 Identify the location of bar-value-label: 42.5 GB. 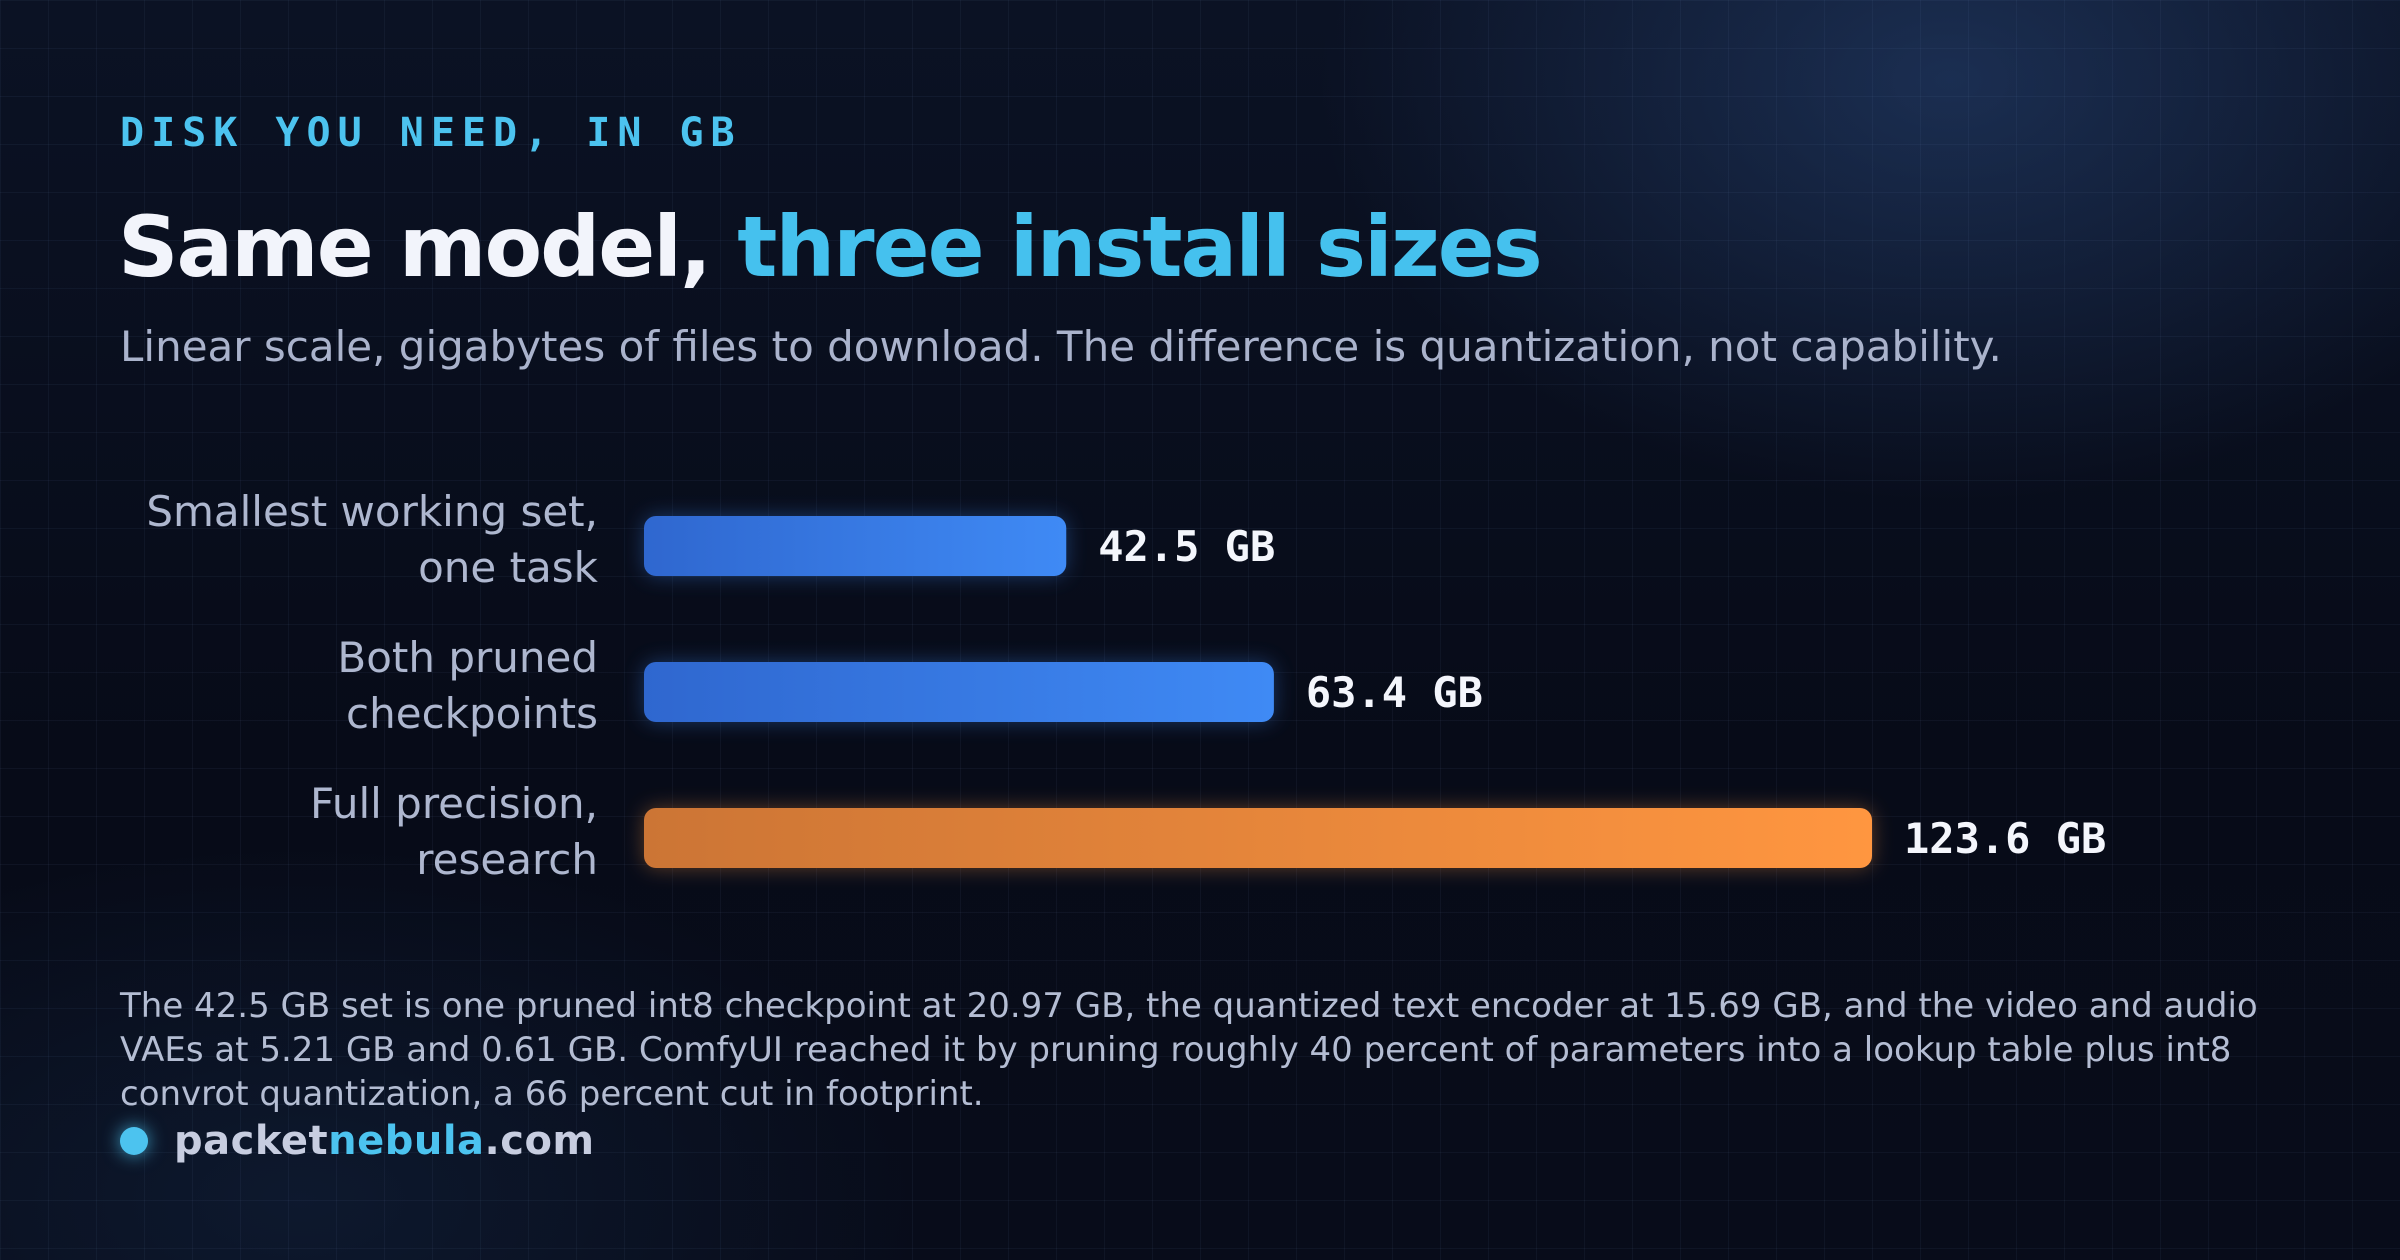
(1186, 546).